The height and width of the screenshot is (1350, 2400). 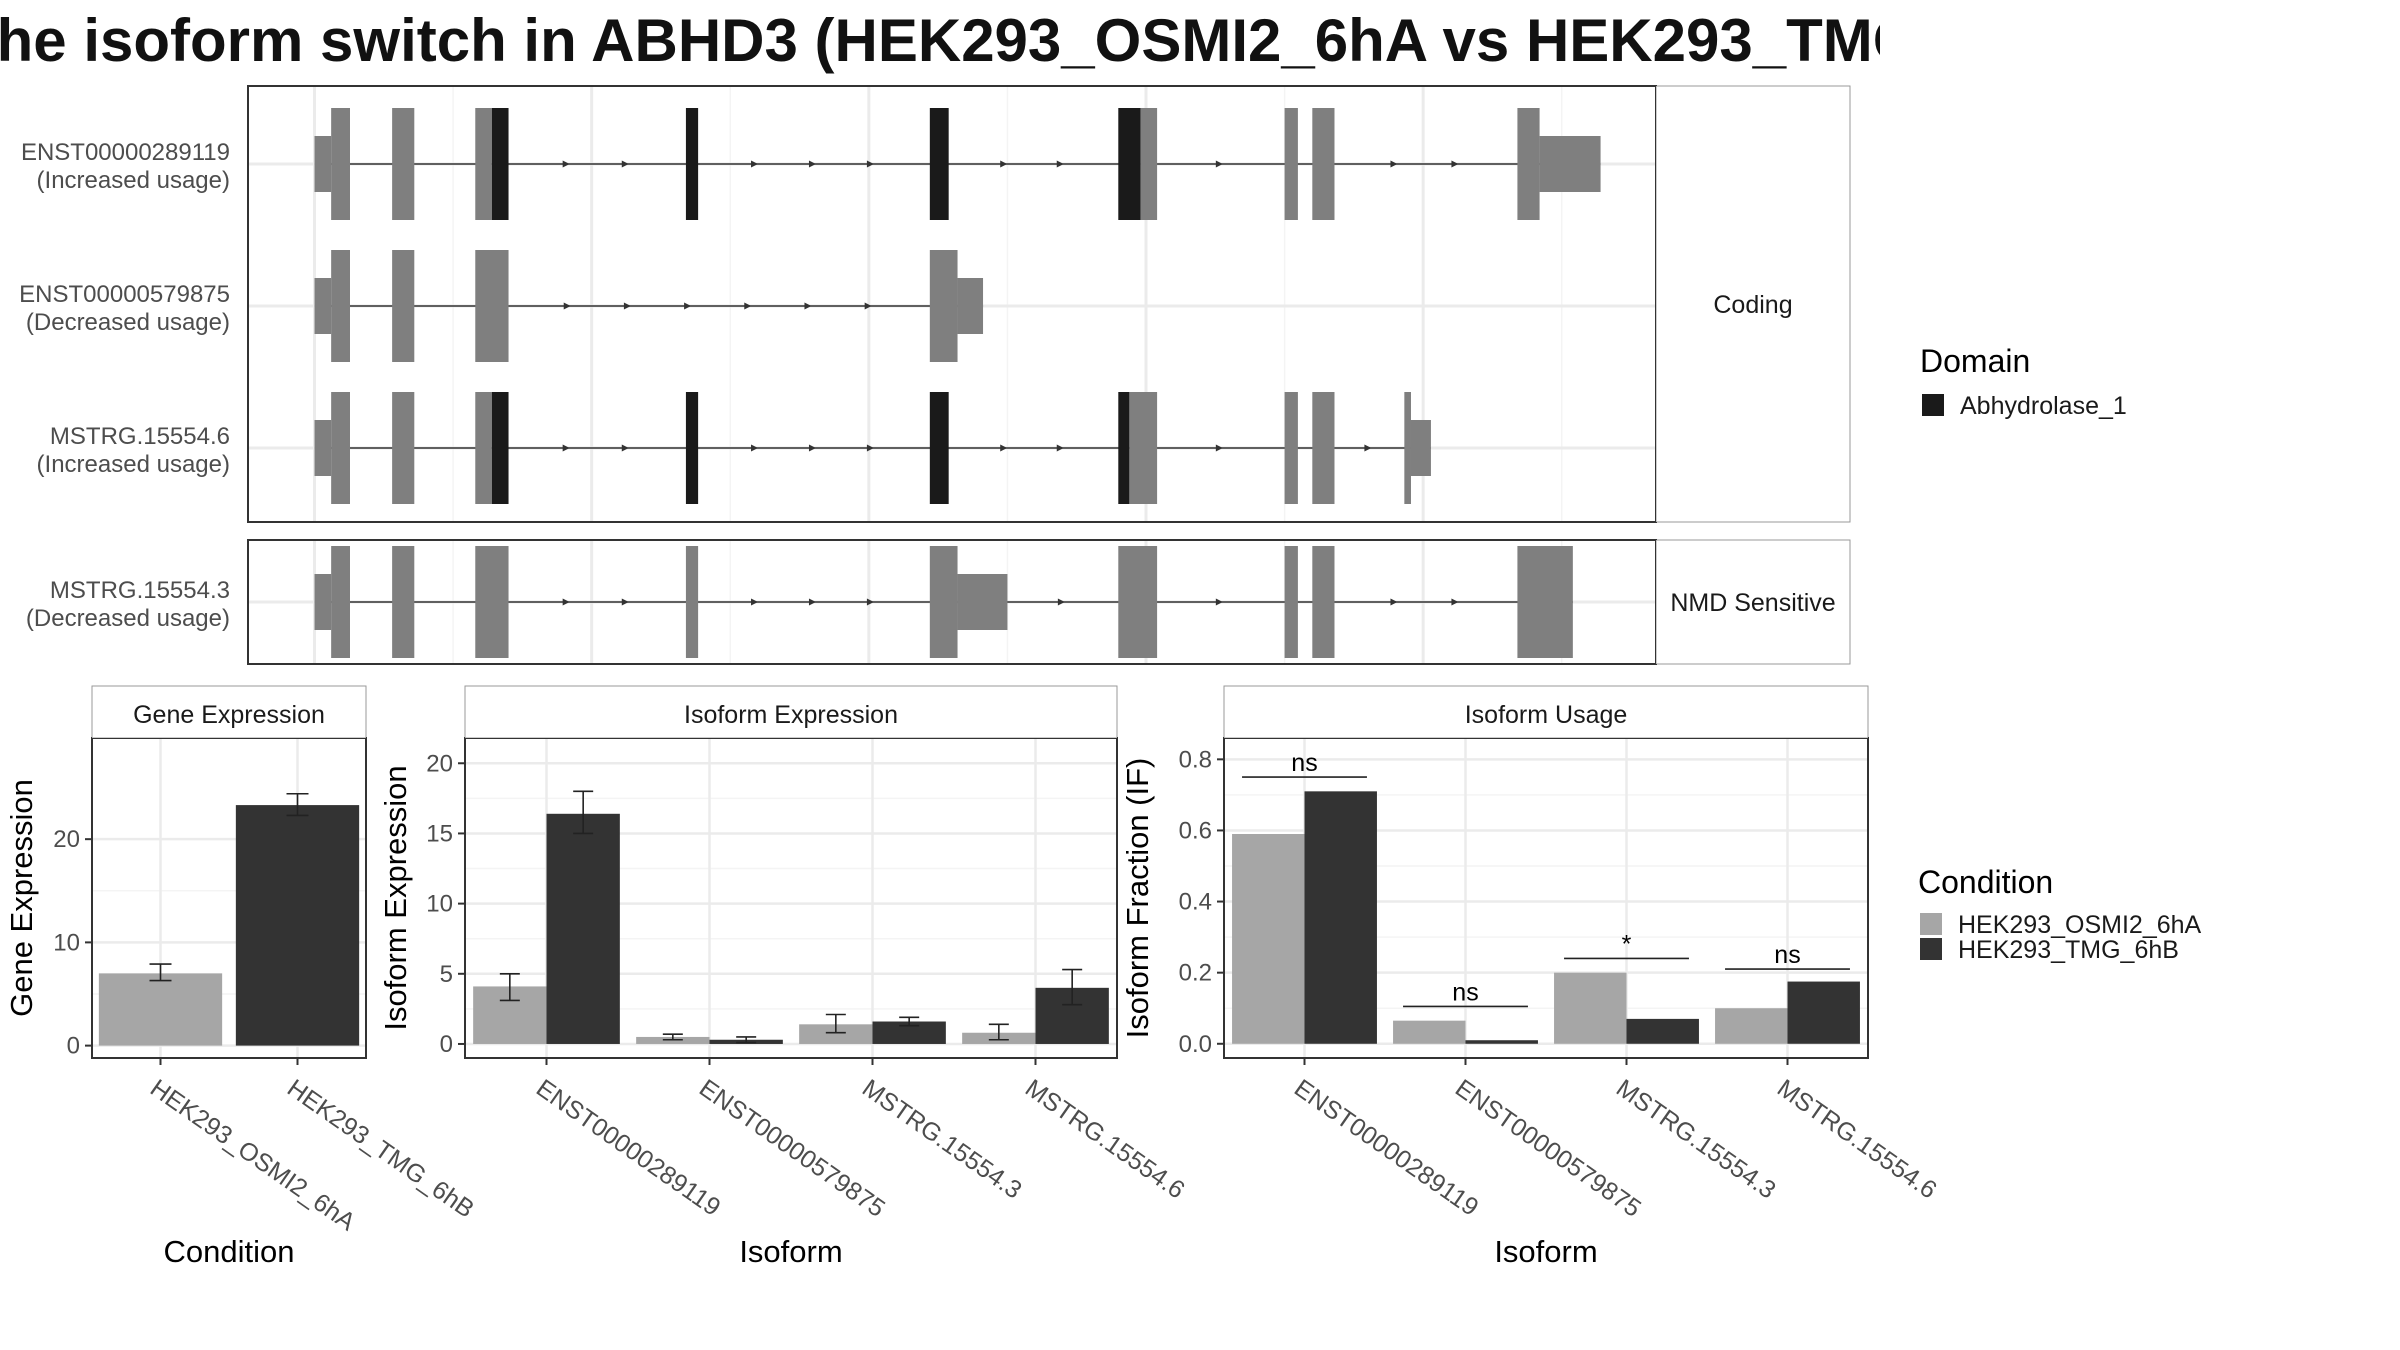 What do you see at coordinates (2023, 381) in the screenshot?
I see `domain-legend: Domain Abhydrolase_1` at bounding box center [2023, 381].